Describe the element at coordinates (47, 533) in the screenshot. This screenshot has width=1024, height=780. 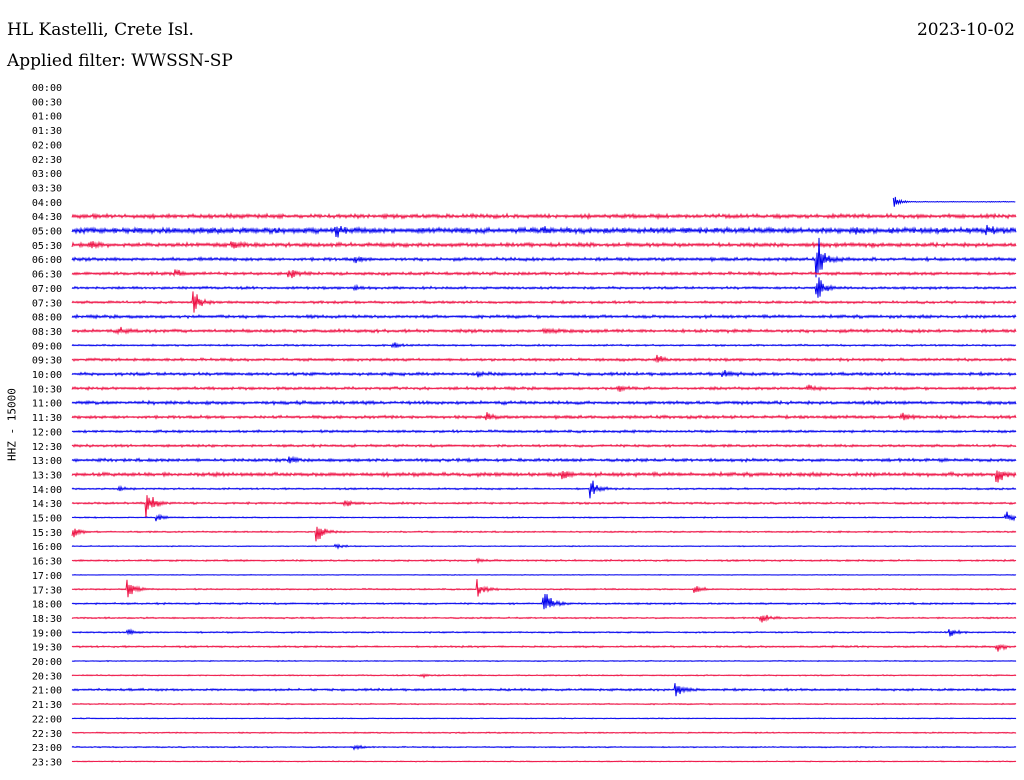
I see `time-tick-label: 15:30` at that location.